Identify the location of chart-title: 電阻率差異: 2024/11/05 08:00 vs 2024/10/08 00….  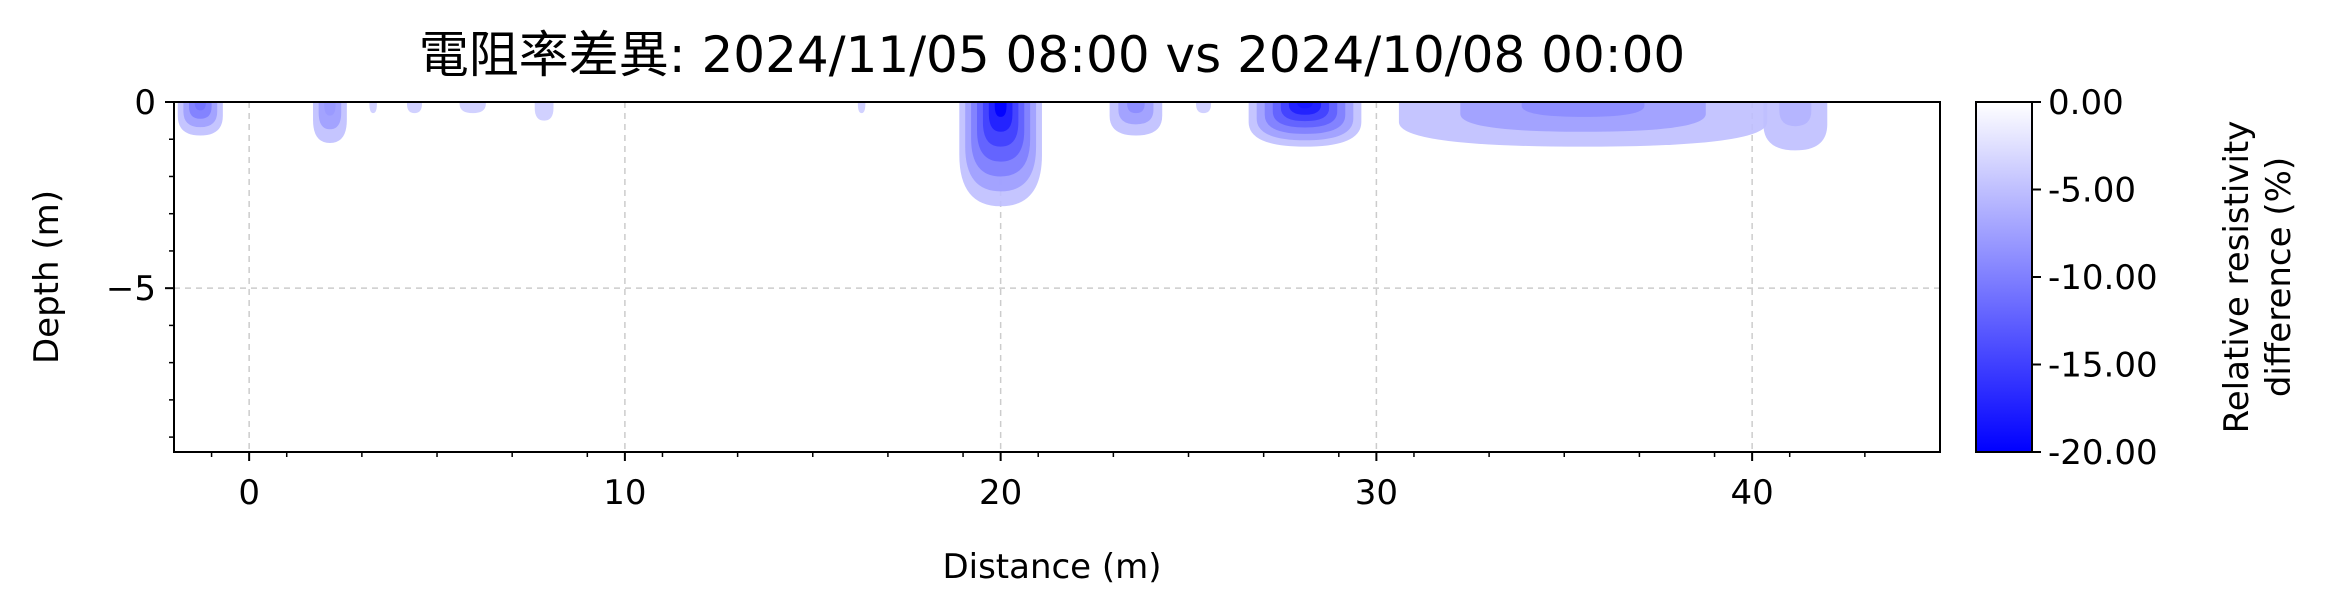
(1052, 55).